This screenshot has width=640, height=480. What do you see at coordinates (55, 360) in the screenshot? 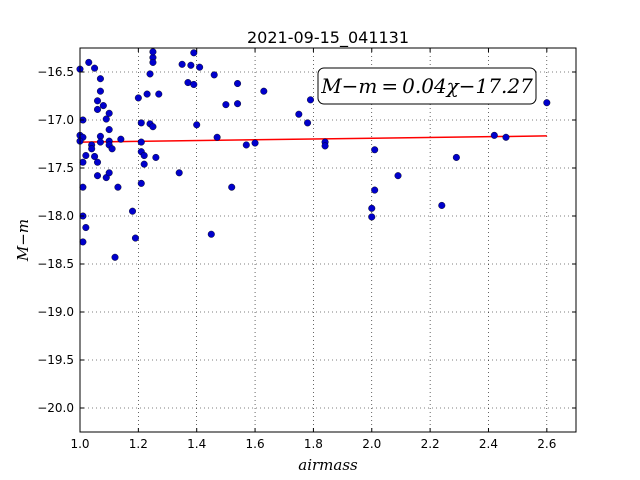
I see `y-tick-label: −19.5` at bounding box center [55, 360].